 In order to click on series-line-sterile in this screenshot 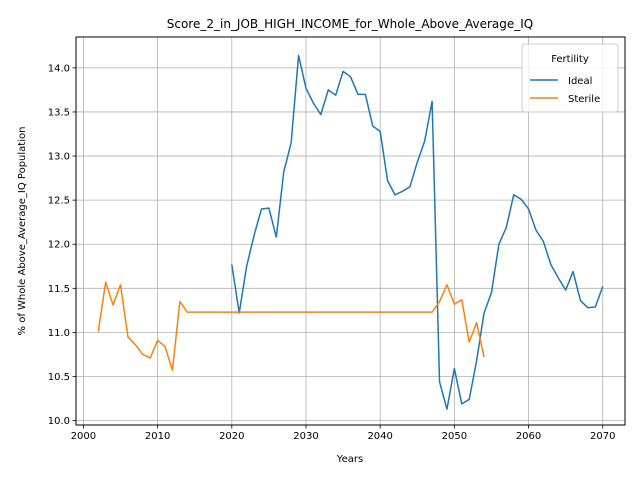, I will do `click(291, 326)`.